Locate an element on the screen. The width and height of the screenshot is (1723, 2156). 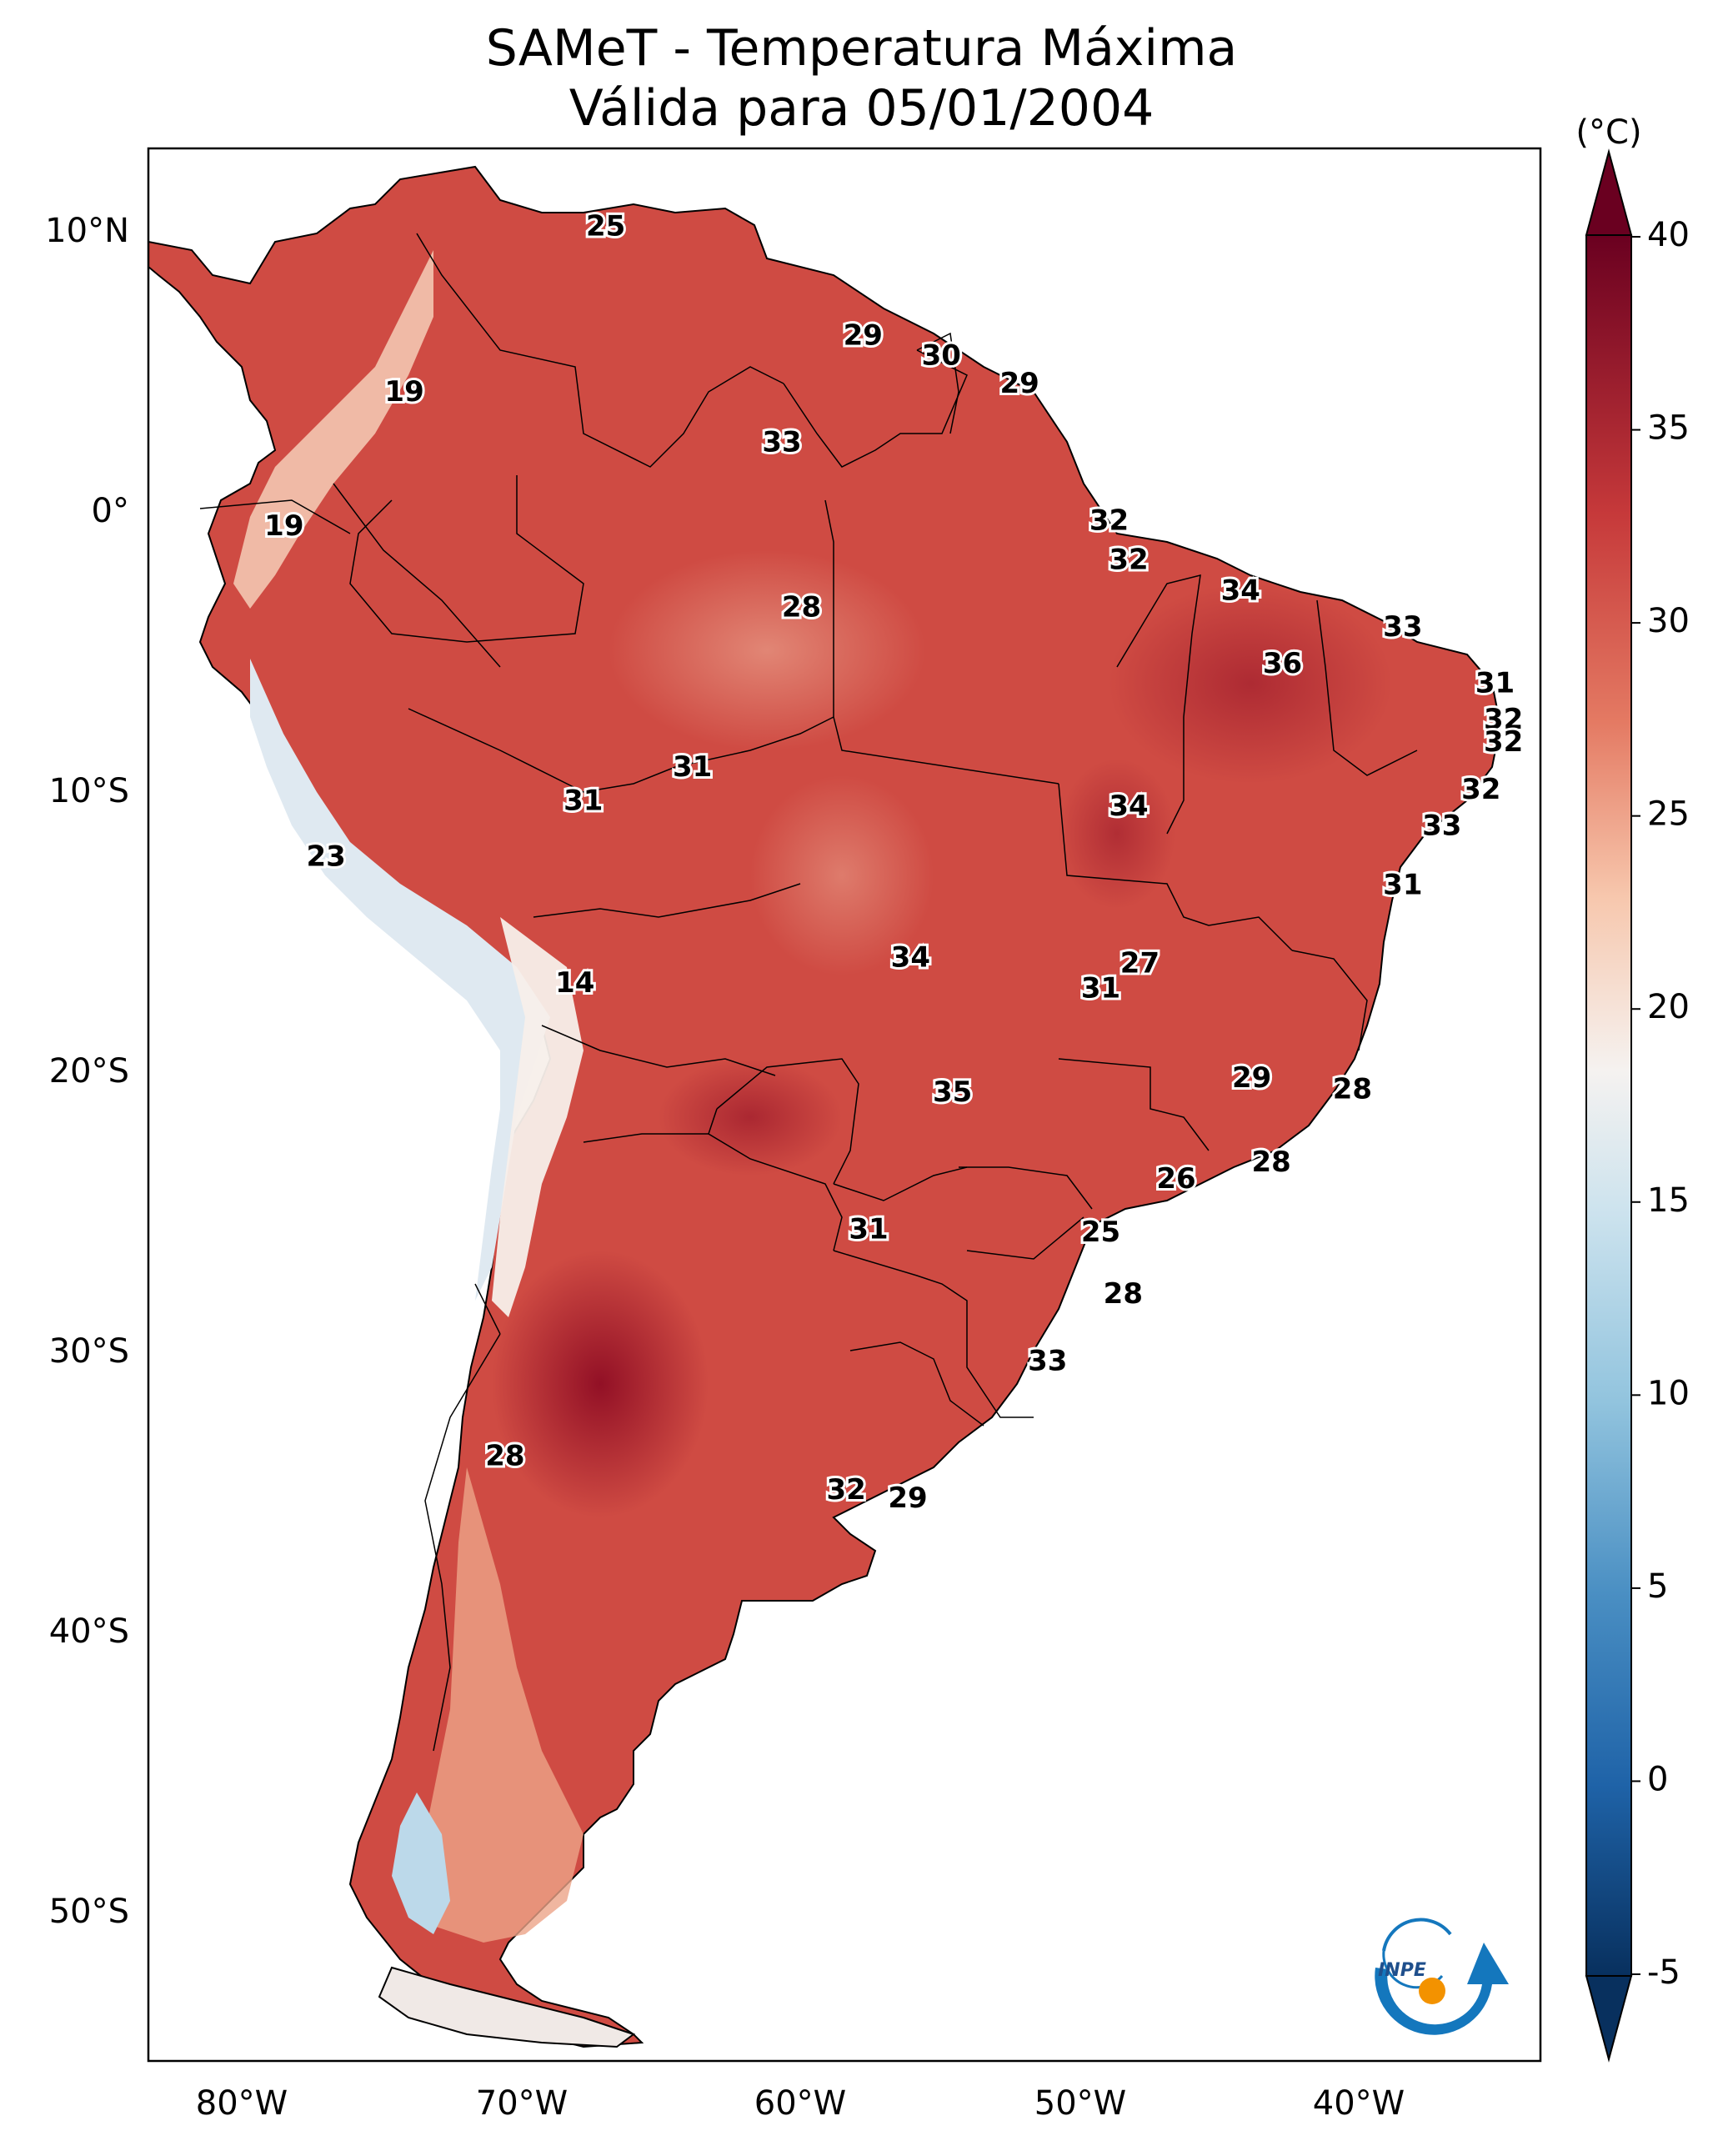
logo-text: INPE is located at coordinates (1402, 1970).